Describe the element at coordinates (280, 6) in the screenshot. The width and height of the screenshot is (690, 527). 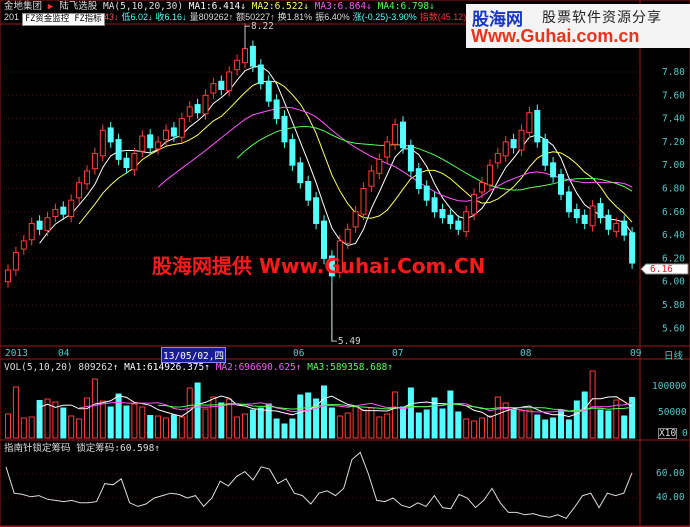
I see `ma2-value: MA2:6.522↓` at that location.